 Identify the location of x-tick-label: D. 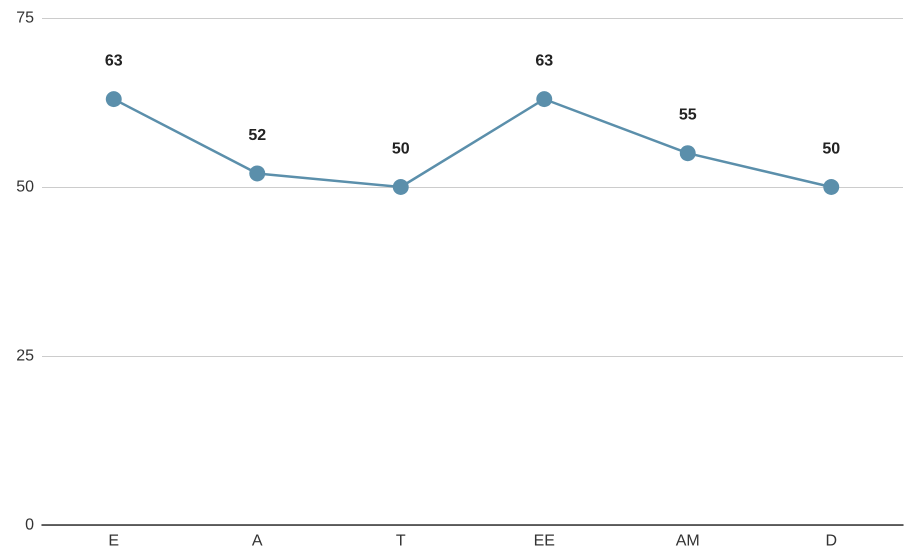
(831, 541).